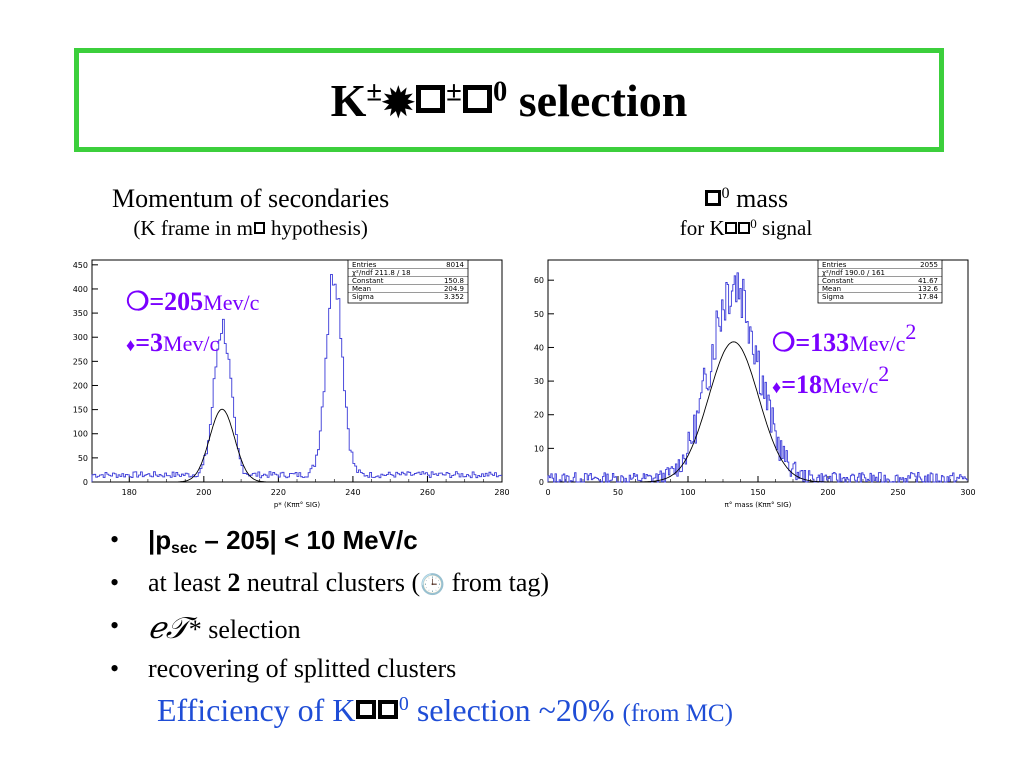 The height and width of the screenshot is (768, 1024). What do you see at coordinates (454, 297) in the screenshot?
I see `stats-value: 3.352` at bounding box center [454, 297].